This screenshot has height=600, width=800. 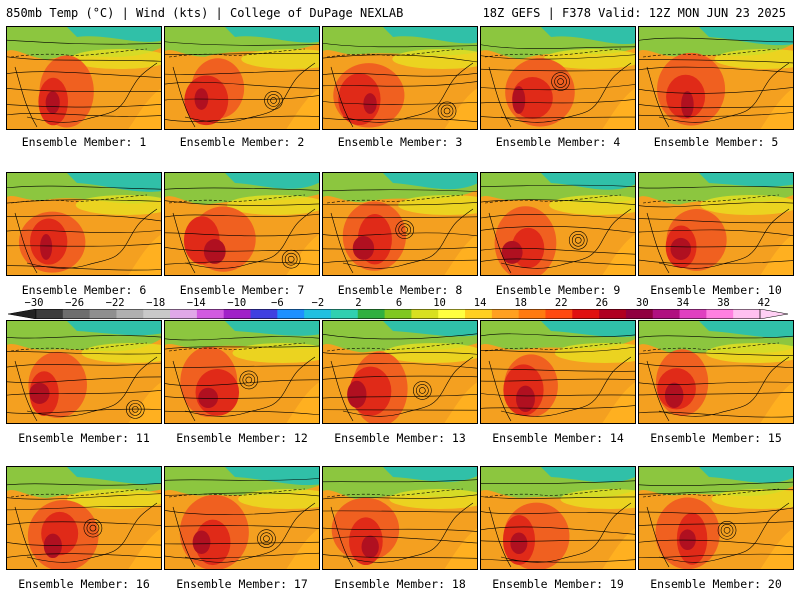 I want to click on member-label: Ensemble Member: 6, so click(x=84, y=290).